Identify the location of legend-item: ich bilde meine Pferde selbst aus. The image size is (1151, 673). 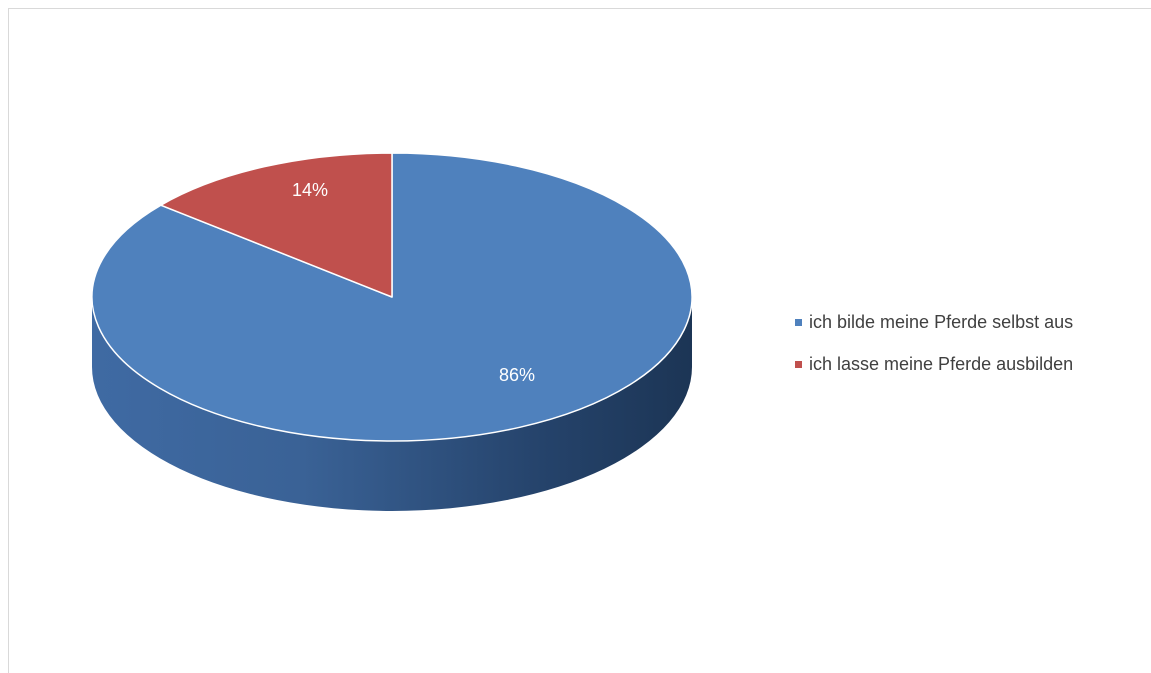
(934, 322).